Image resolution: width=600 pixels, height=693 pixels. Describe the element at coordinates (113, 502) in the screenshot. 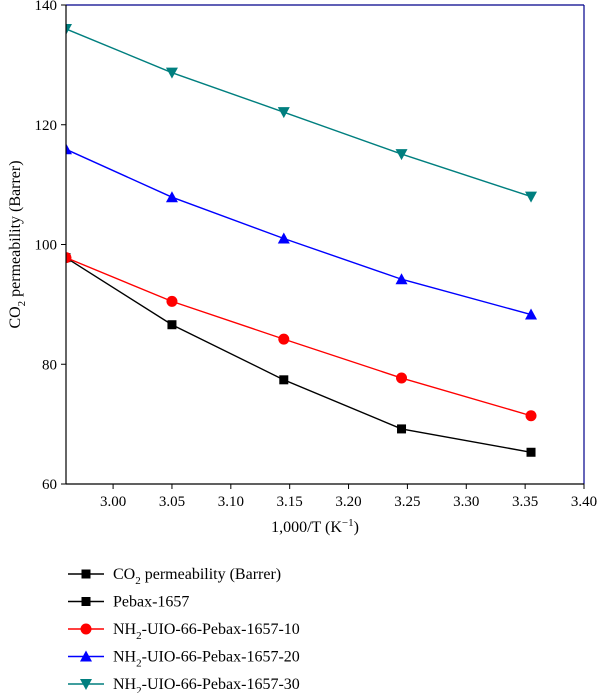

I see `x-tick-label: 3.00` at that location.